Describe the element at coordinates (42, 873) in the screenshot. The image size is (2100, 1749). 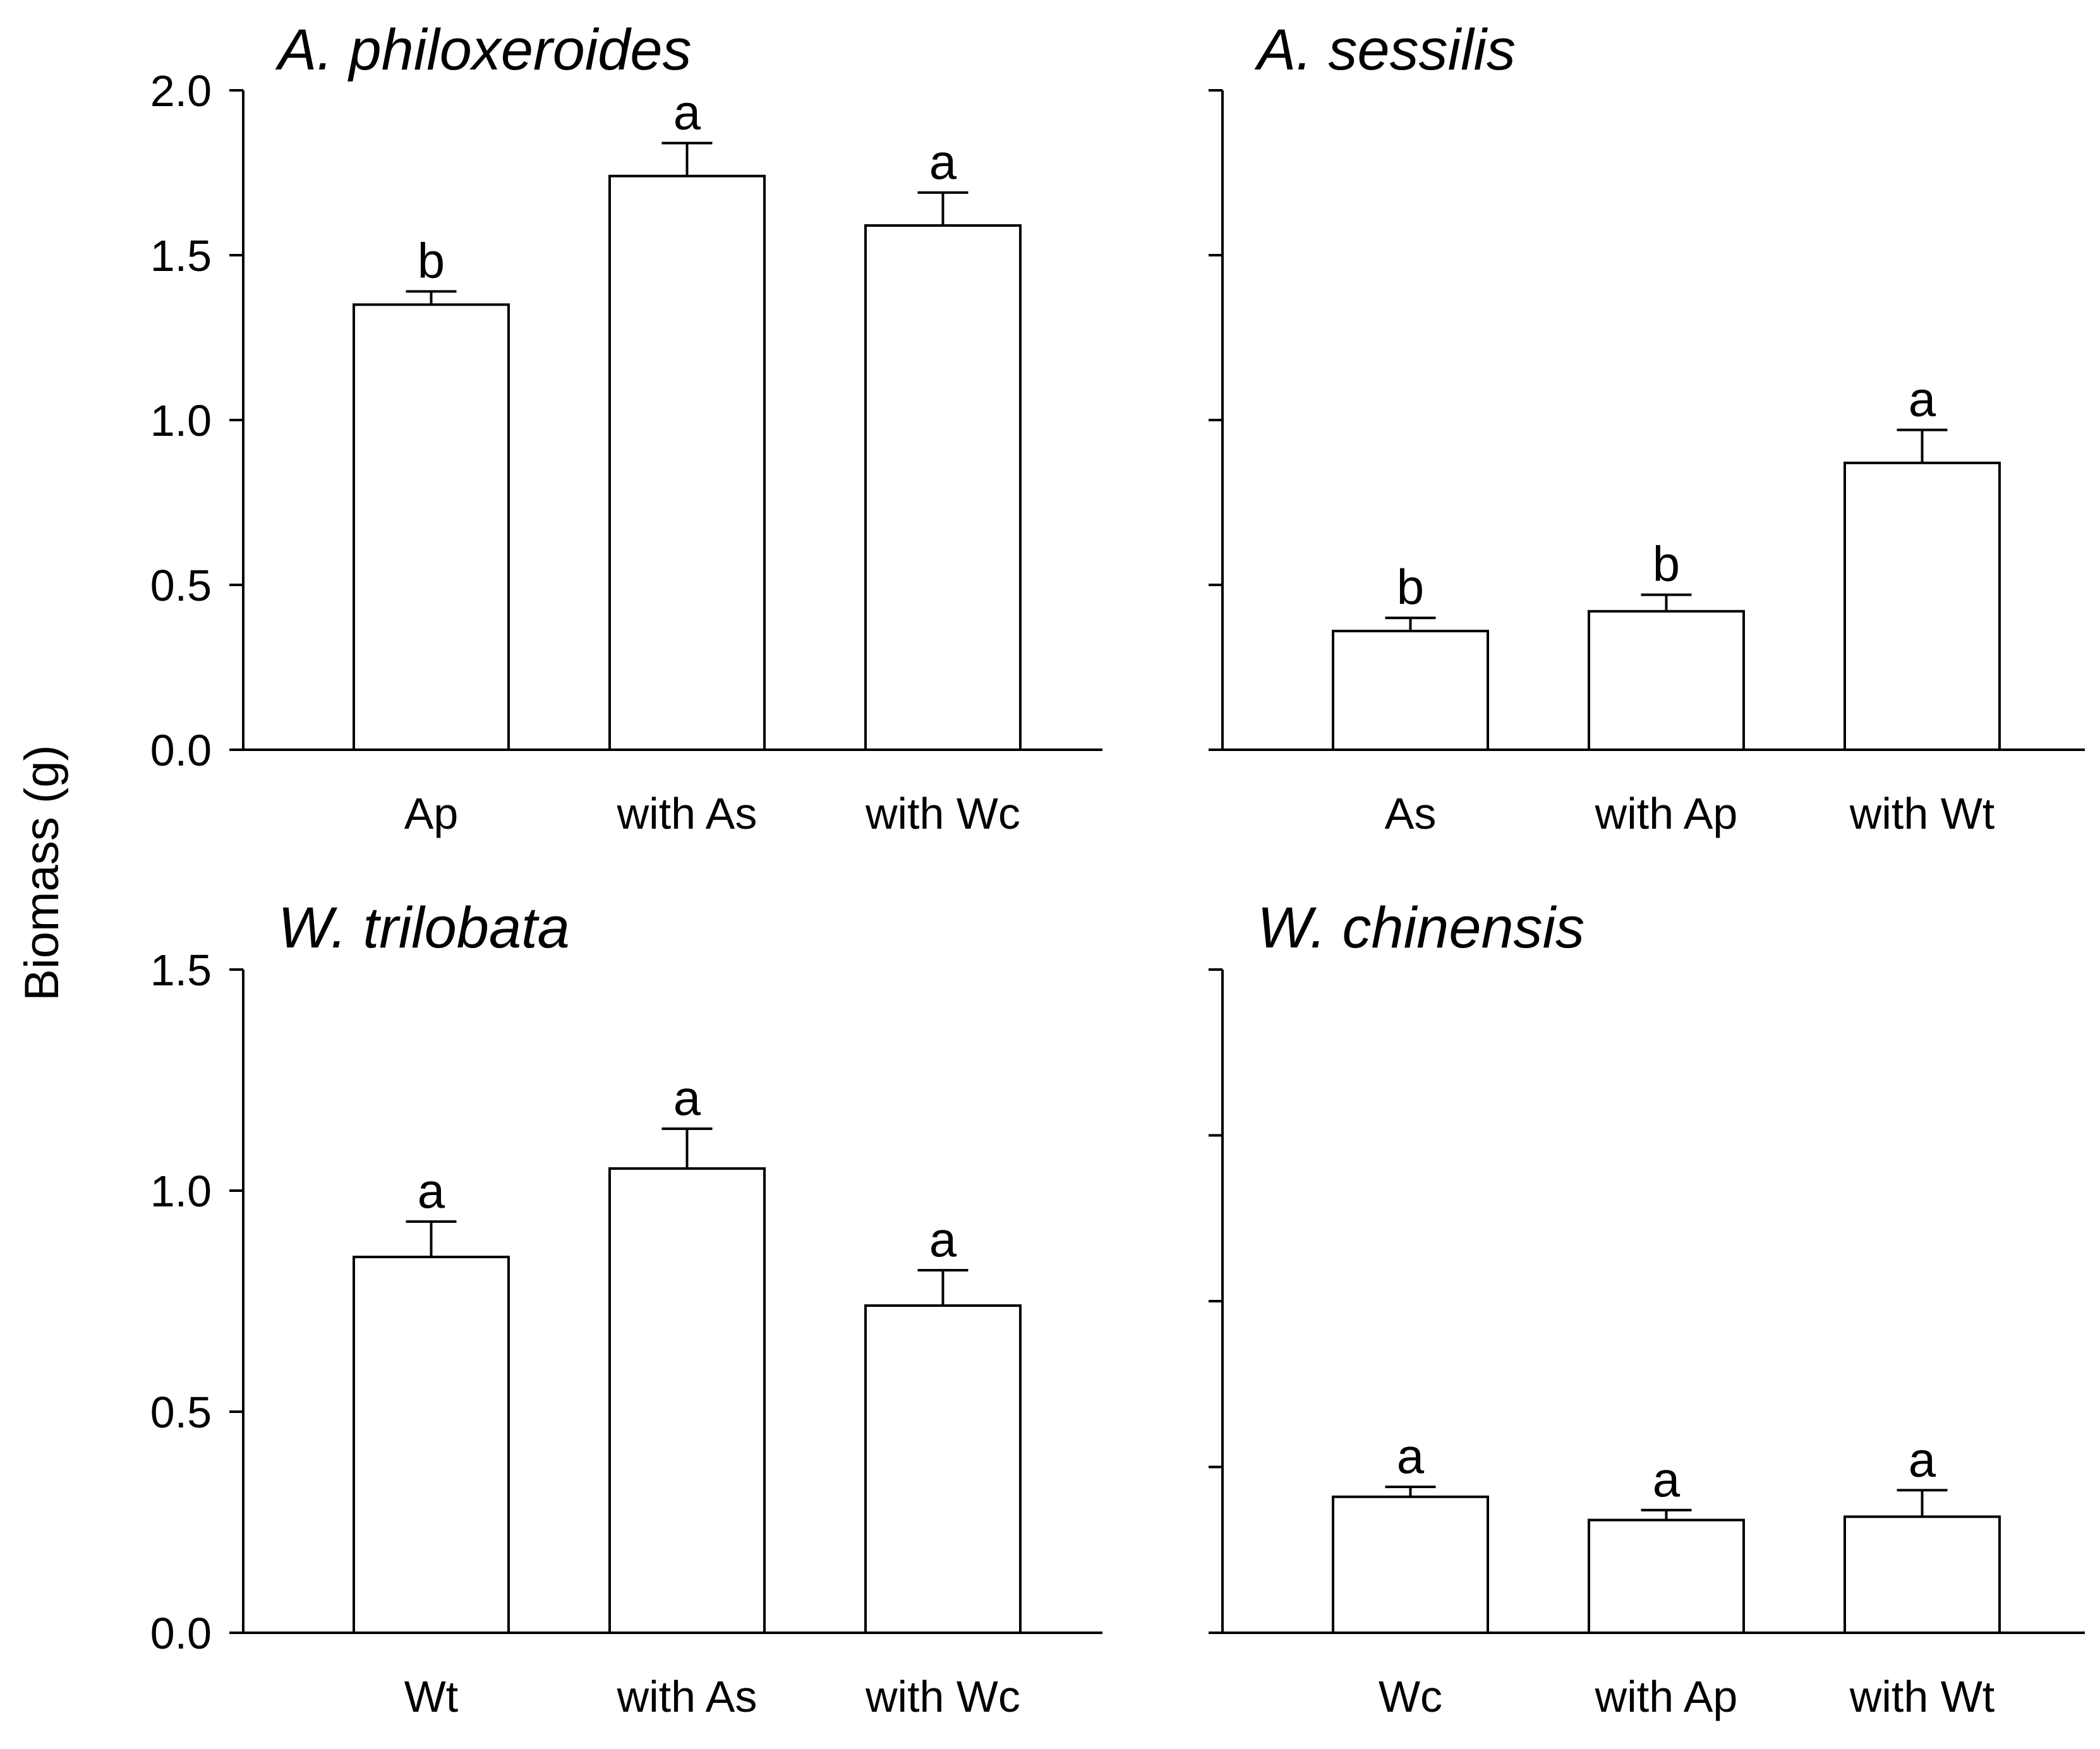
I see `y-axis-label: Biomass (g)` at that location.